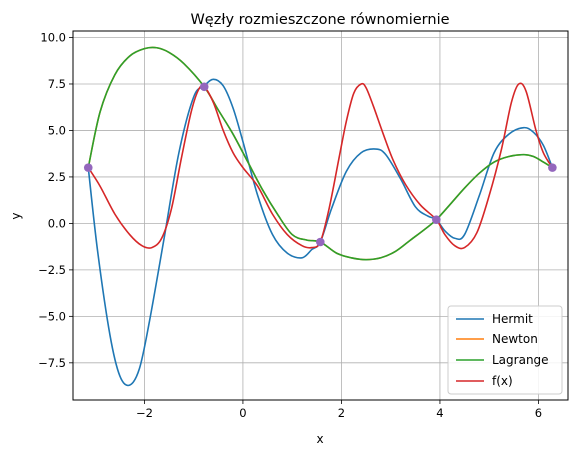  What do you see at coordinates (341, 413) in the screenshot?
I see `x-tick-label: 2` at bounding box center [341, 413].